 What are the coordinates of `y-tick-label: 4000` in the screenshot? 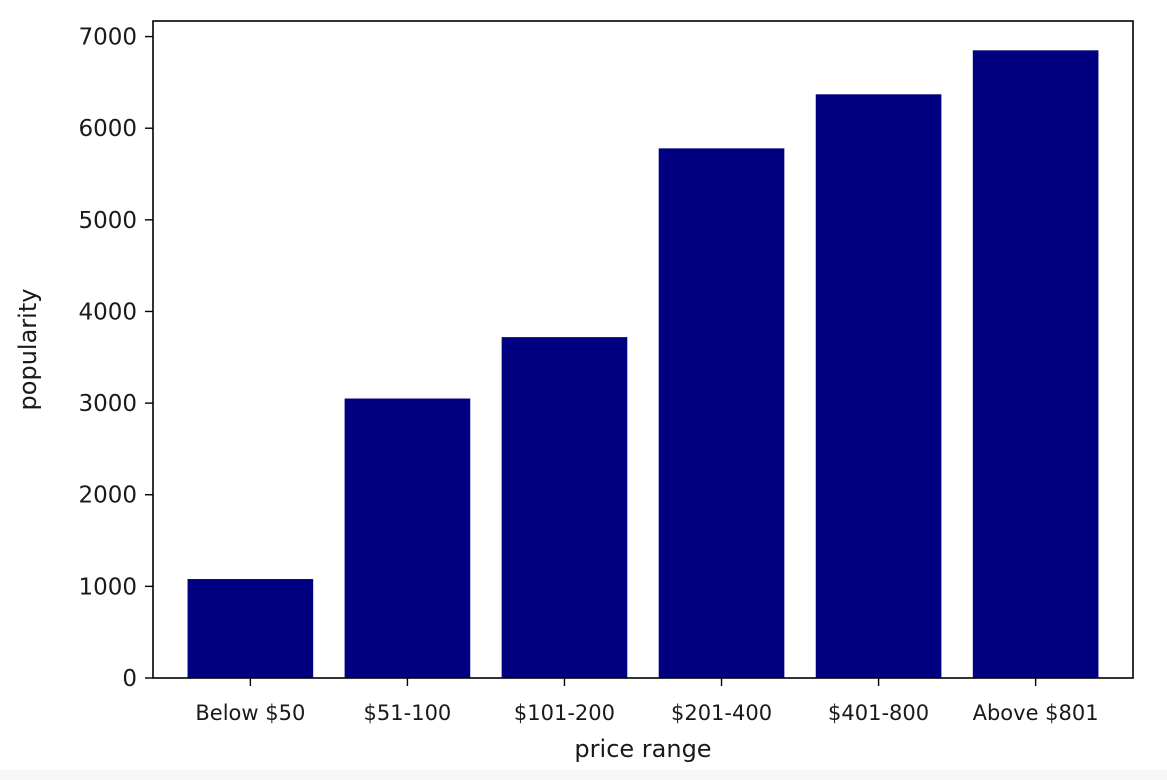 It's located at (107, 312).